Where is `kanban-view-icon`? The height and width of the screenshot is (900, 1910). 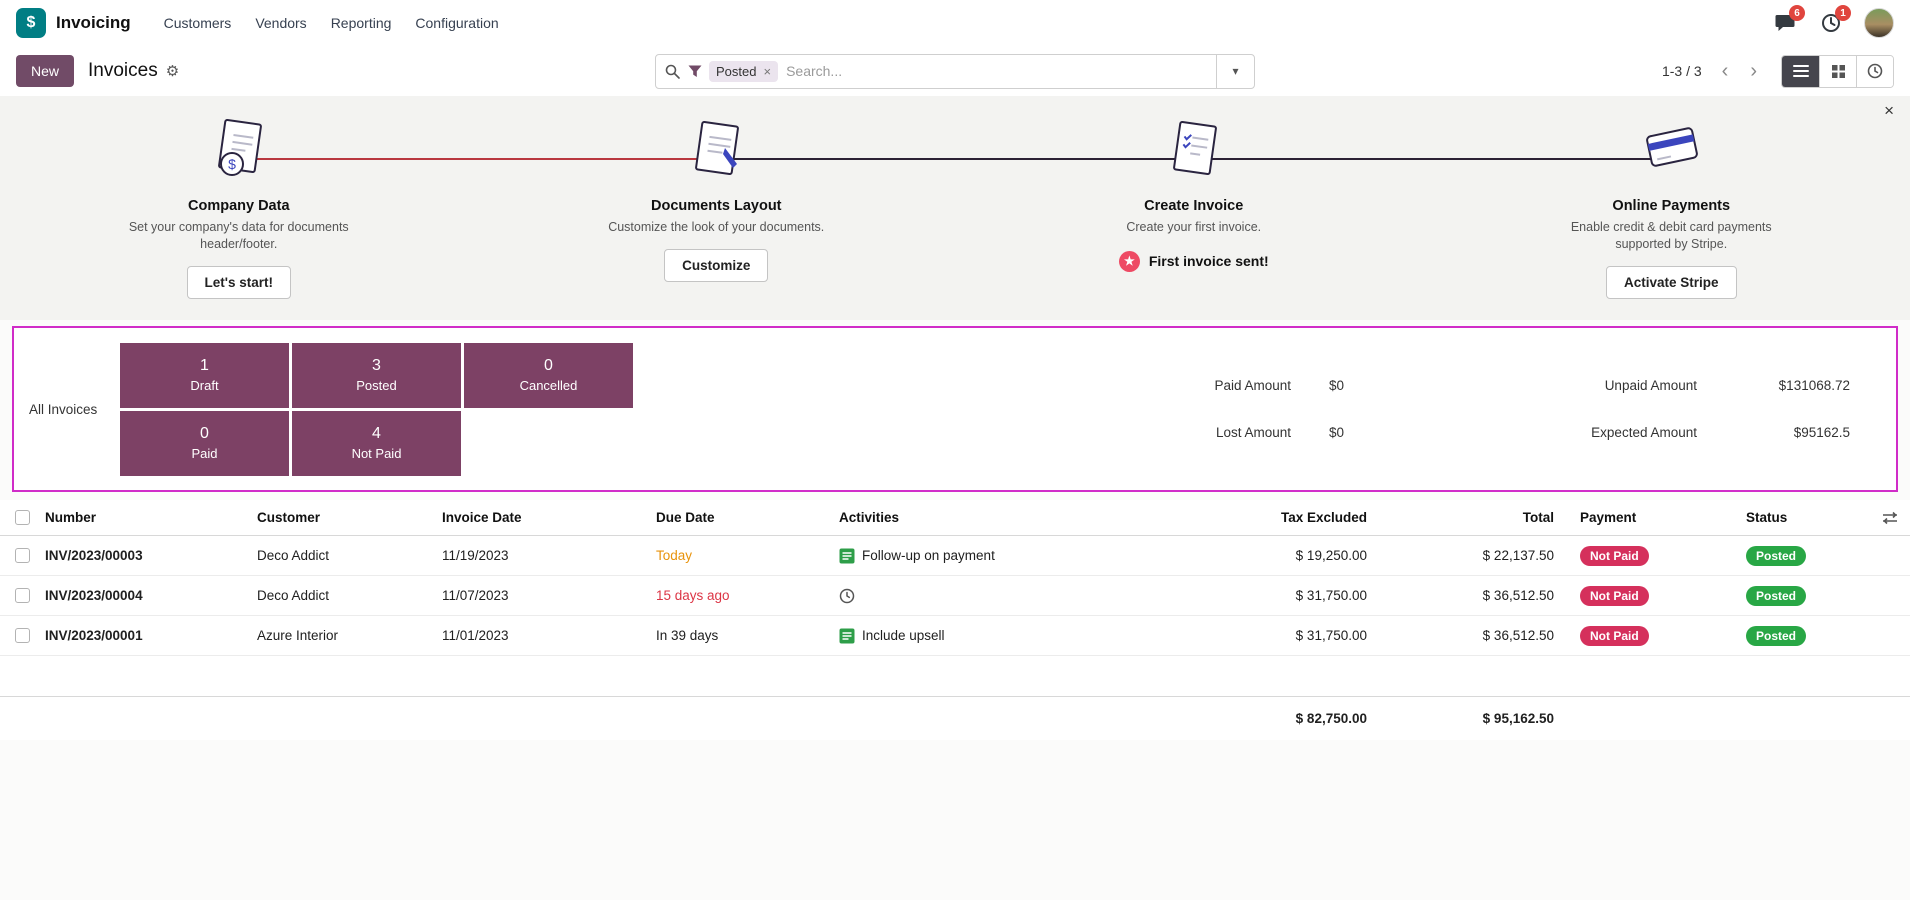 kanban-view-icon is located at coordinates (1838, 71).